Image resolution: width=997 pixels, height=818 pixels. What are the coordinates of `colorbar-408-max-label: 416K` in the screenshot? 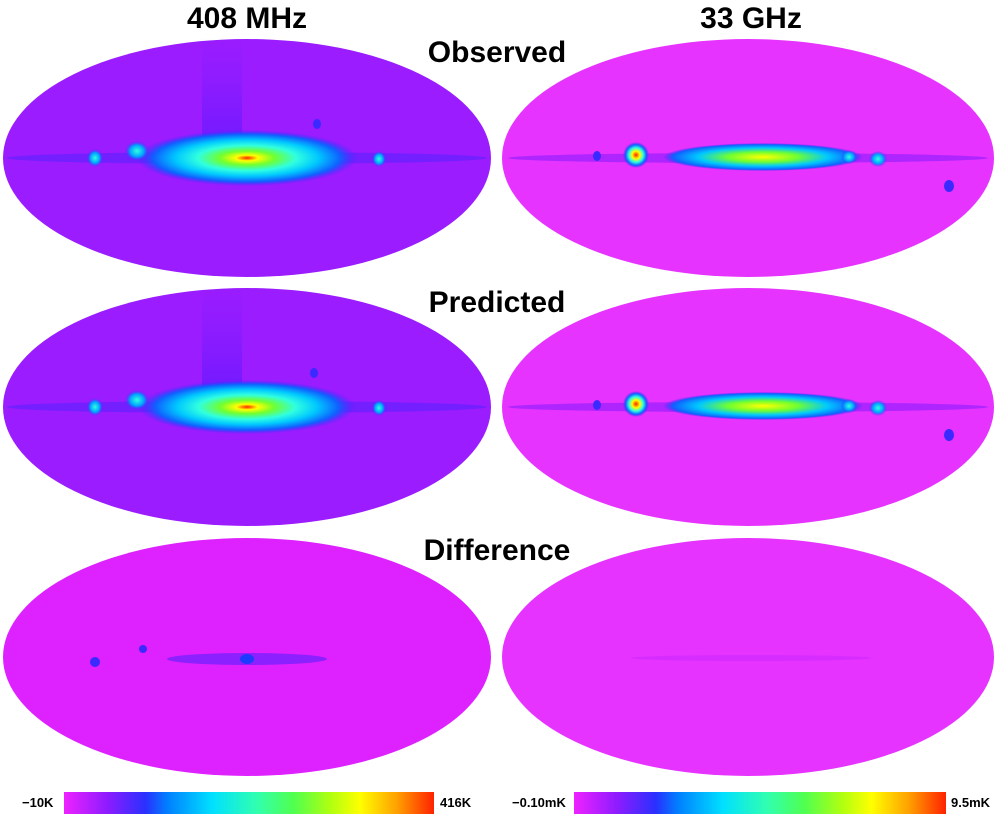 It's located at (456, 802).